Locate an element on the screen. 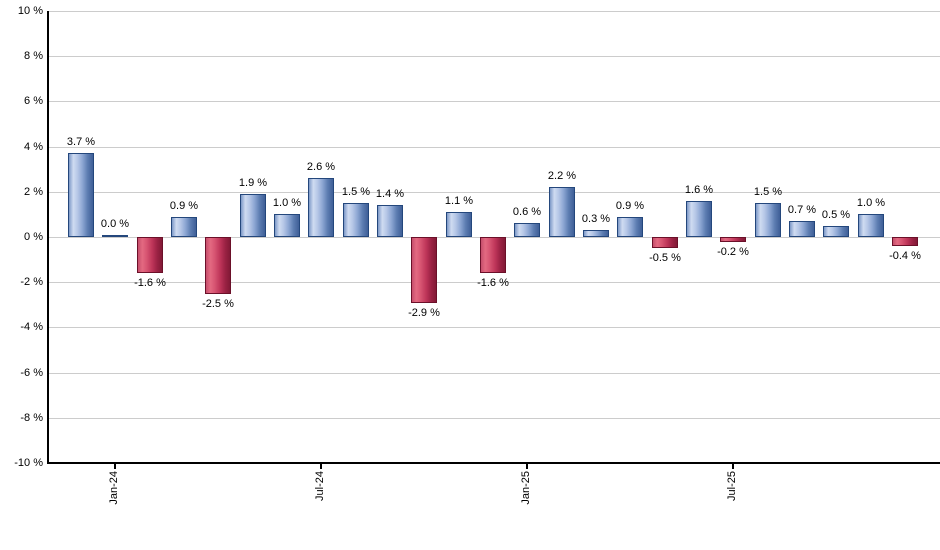 The width and height of the screenshot is (940, 550). bar-value-label: 0.6 % is located at coordinates (527, 212).